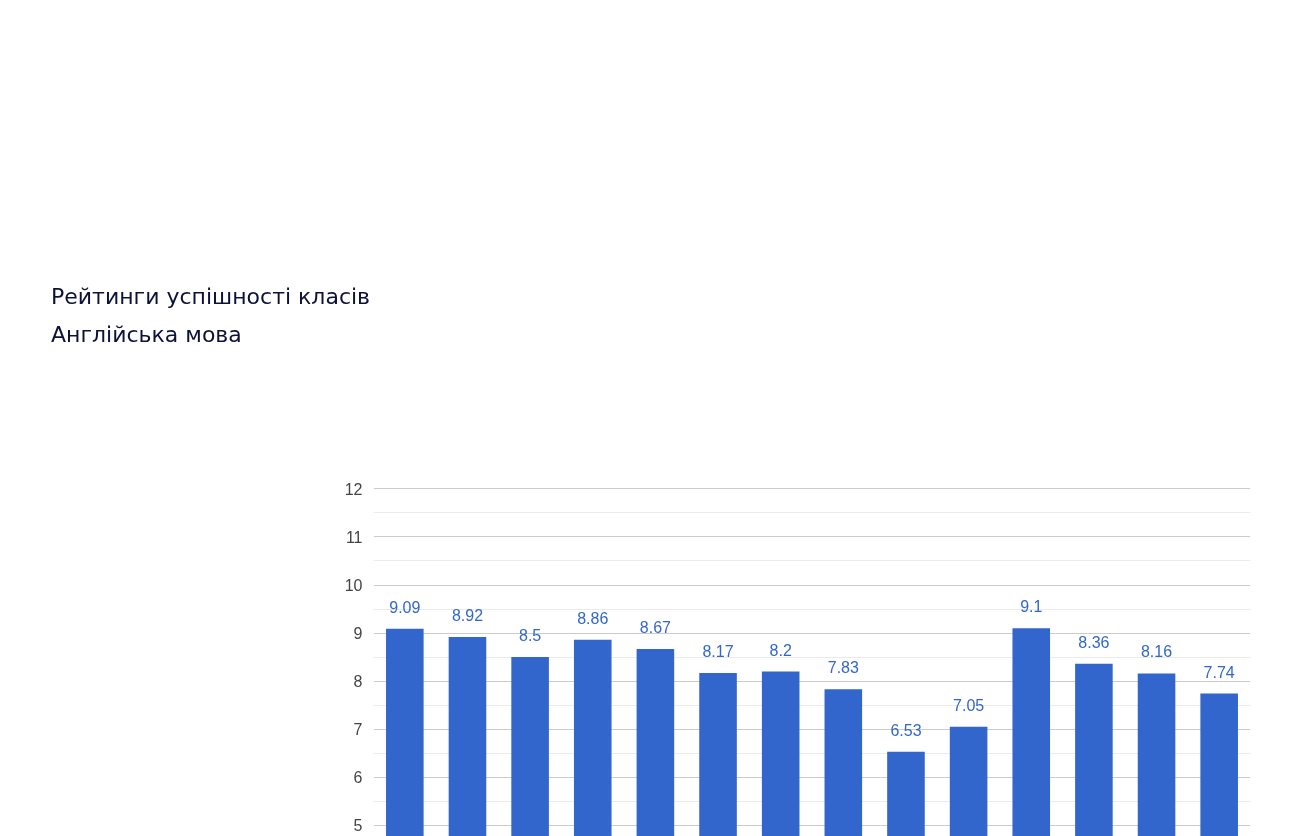  I want to click on data-label: 8.17, so click(718, 651).